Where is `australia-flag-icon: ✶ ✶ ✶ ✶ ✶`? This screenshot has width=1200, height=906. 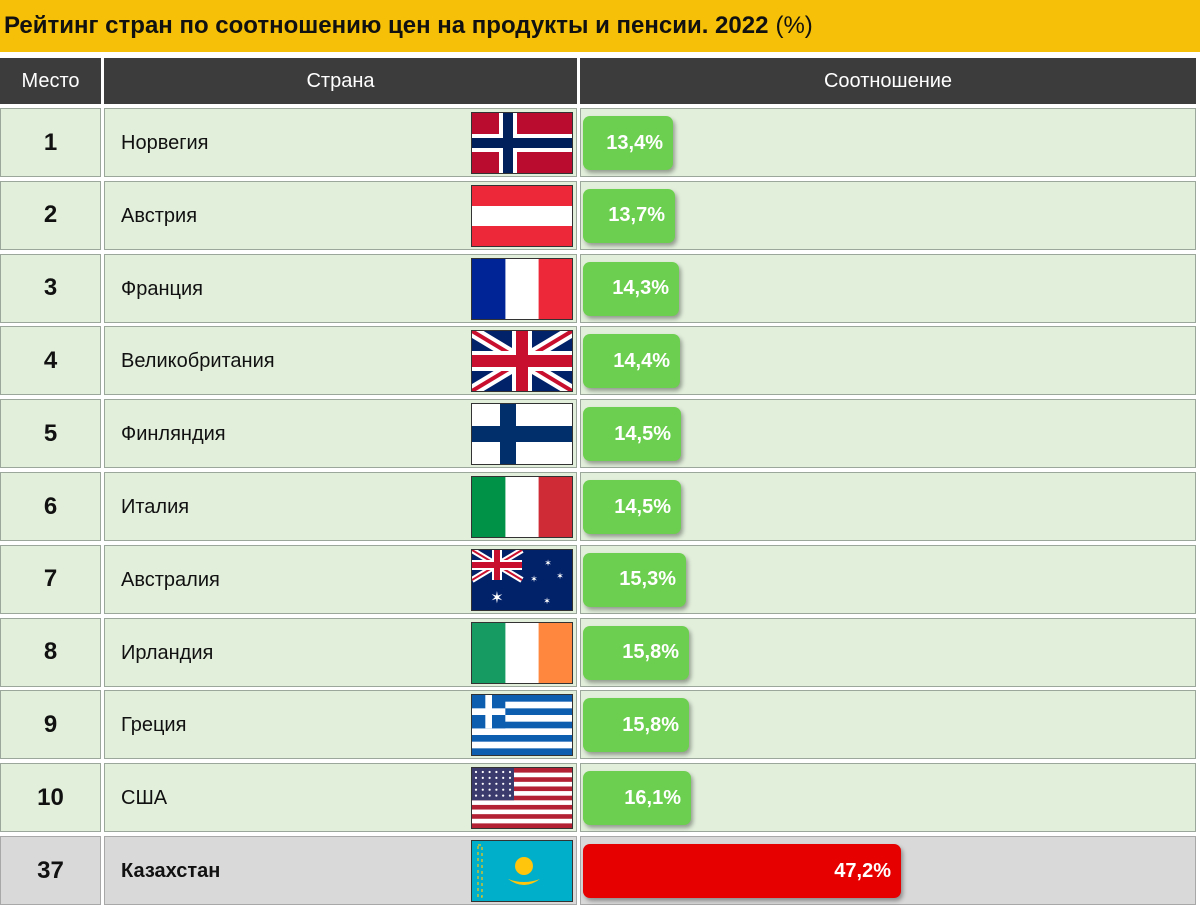
australia-flag-icon: ✶ ✶ ✶ ✶ ✶ is located at coordinates (522, 579).